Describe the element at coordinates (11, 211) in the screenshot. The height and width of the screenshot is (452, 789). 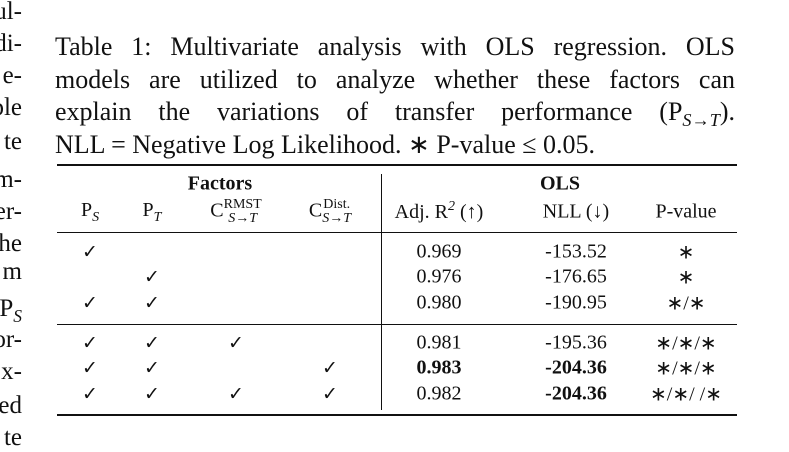
I see `margin-fragment: er-` at that location.